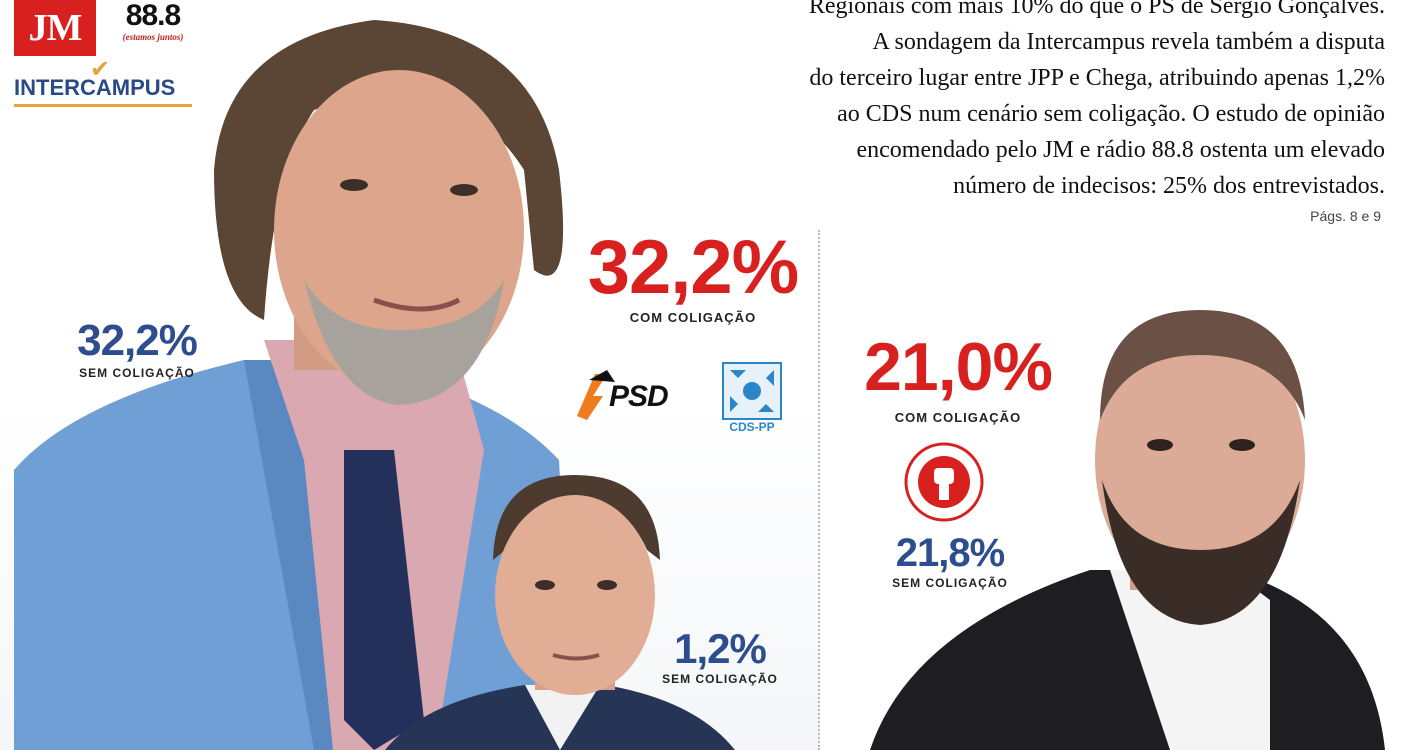 This screenshot has height=750, width=1425. I want to click on fist-rose-icon, so click(944, 482).